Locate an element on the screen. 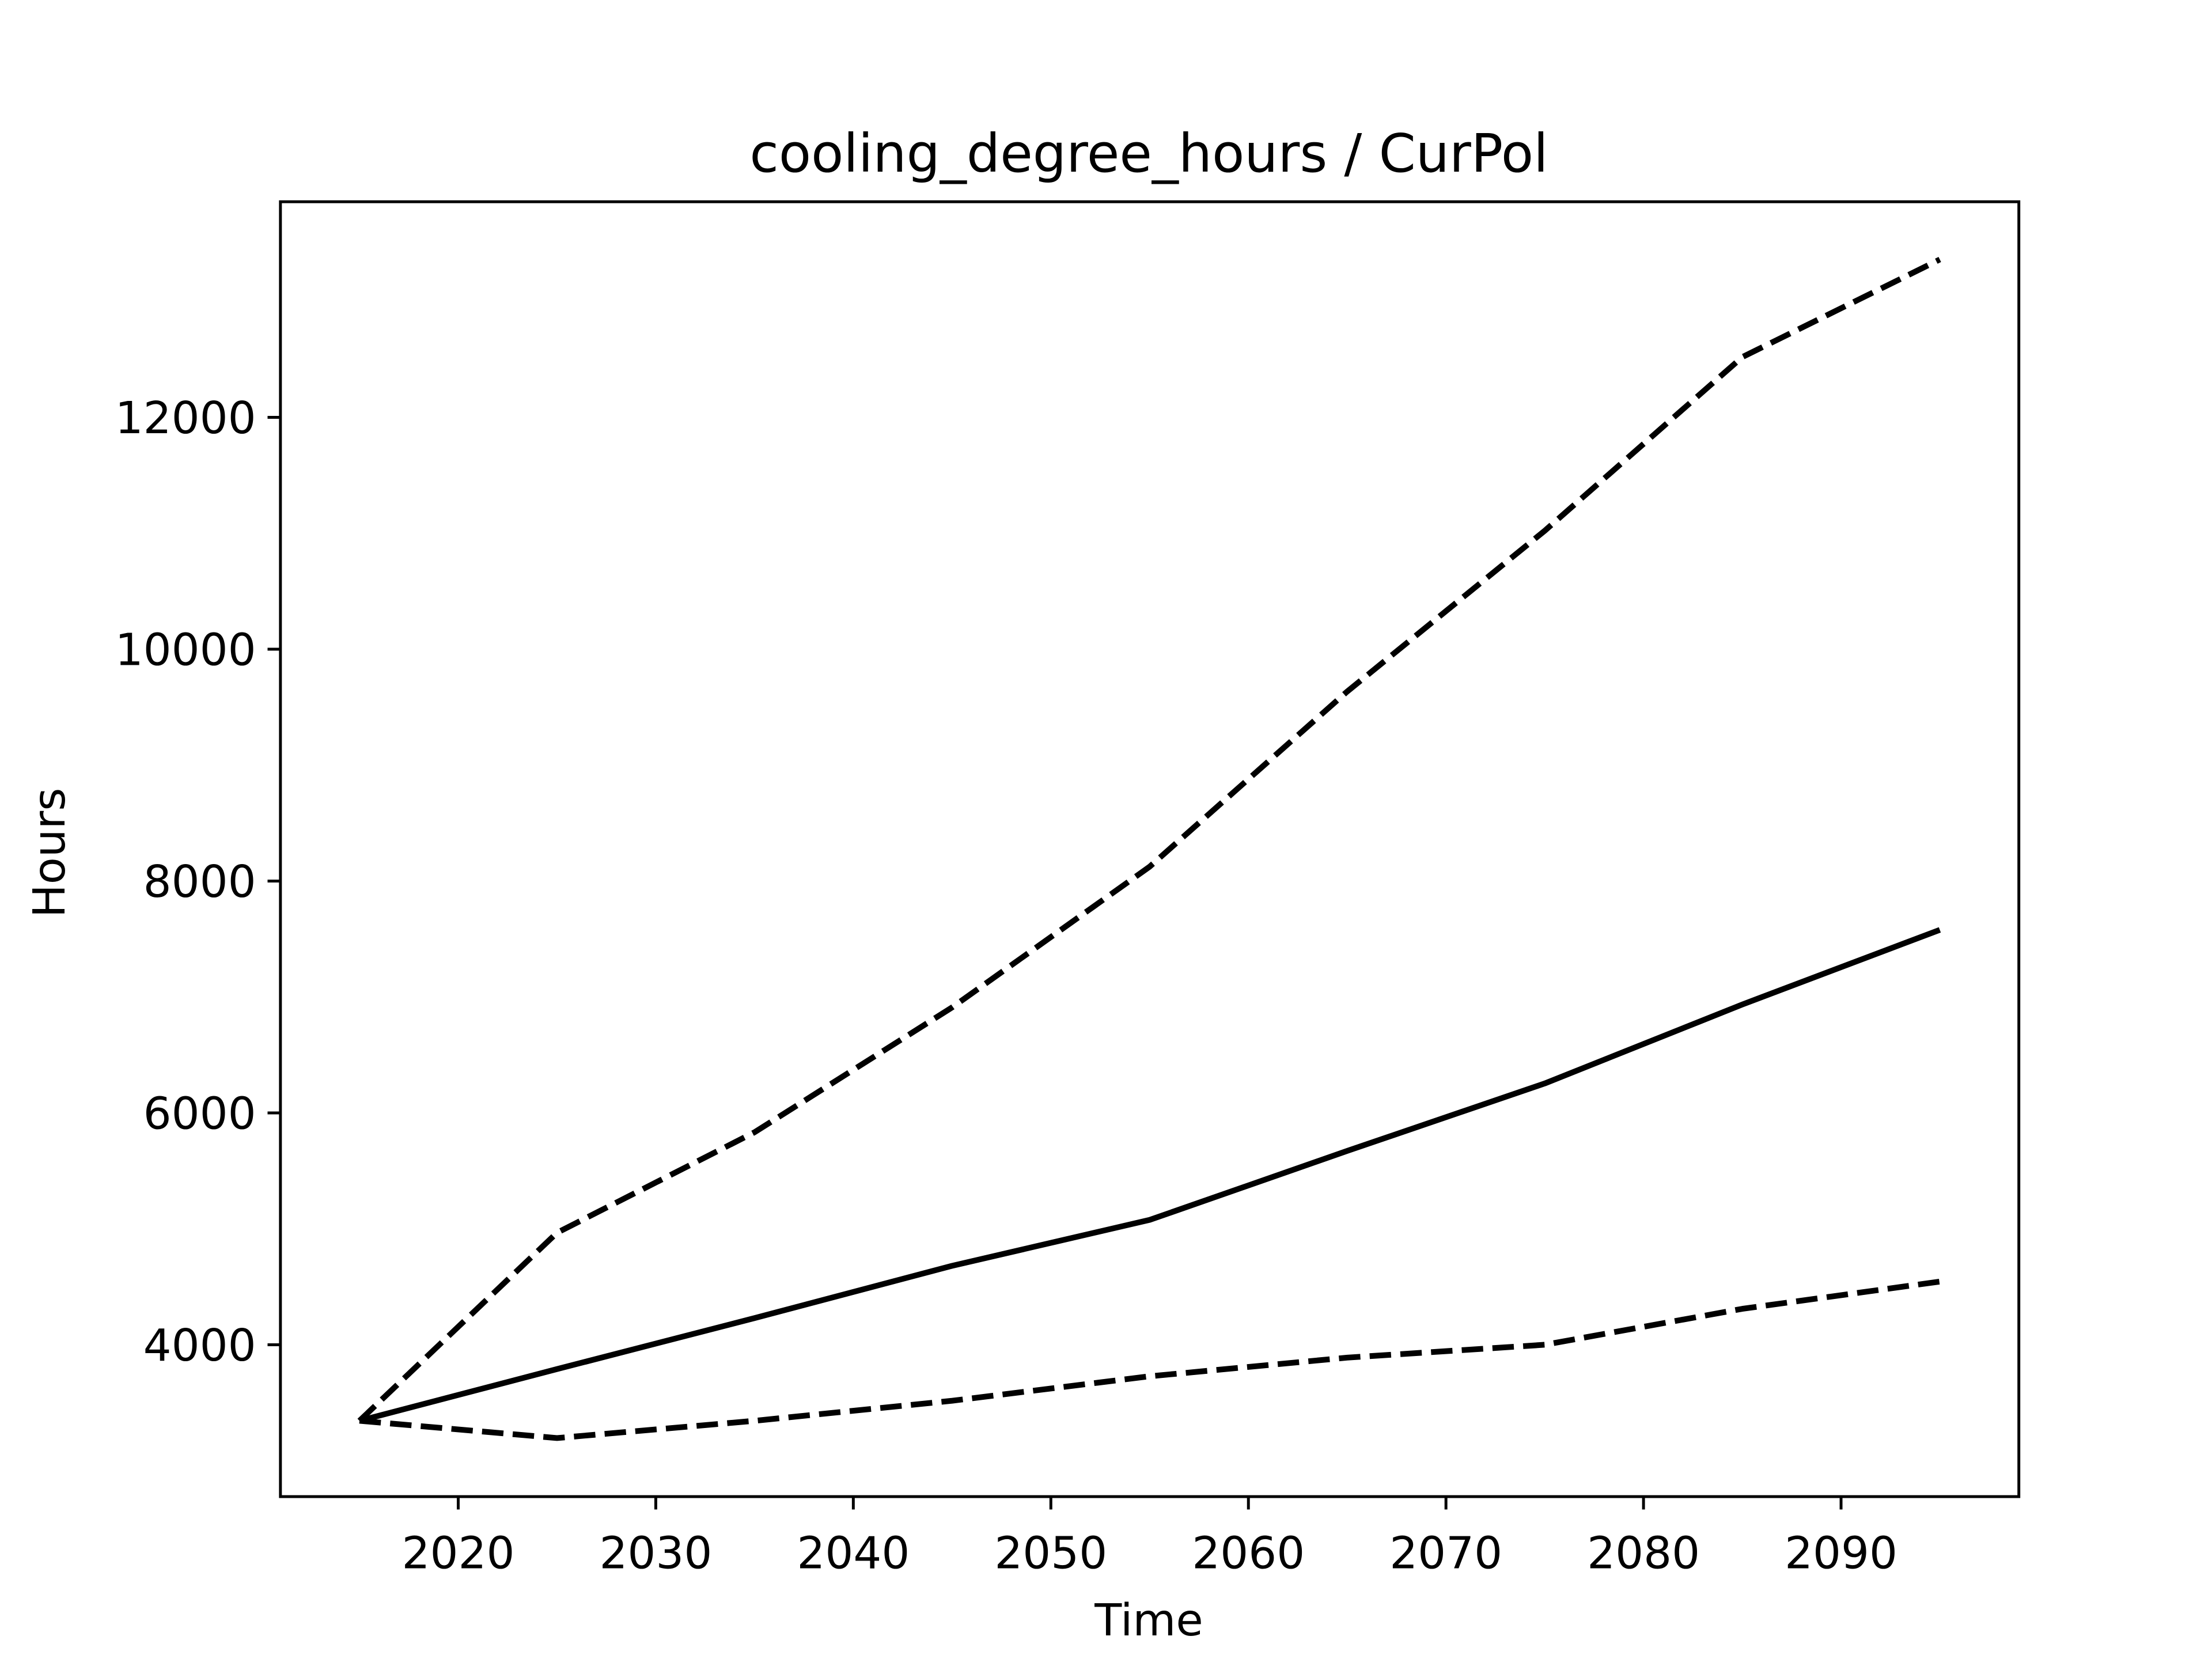  line-series is located at coordinates (1150, 1359).